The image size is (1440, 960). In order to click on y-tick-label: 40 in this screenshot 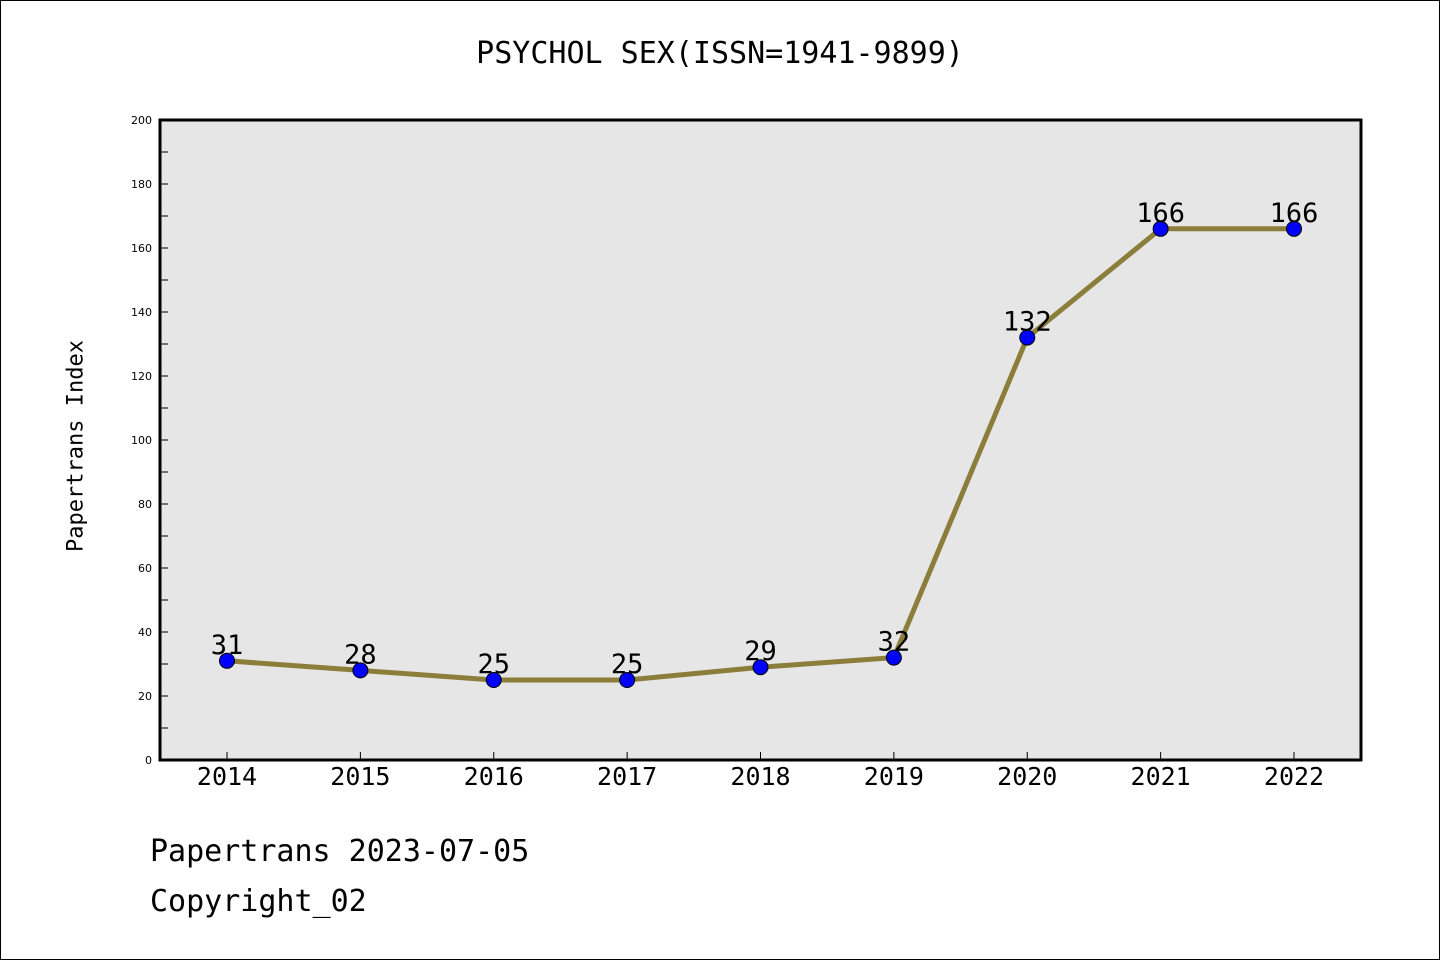, I will do `click(145, 632)`.